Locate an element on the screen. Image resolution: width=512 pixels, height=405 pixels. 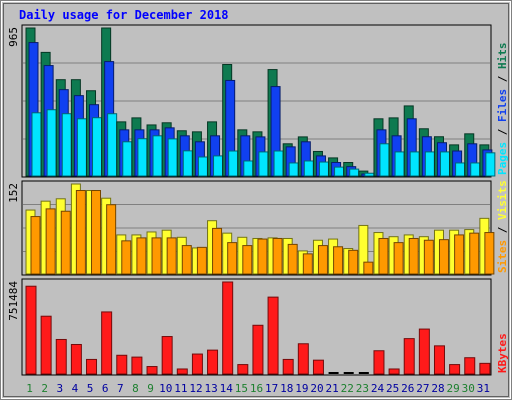
day-label-9: 9 is located at coordinates (150, 388).